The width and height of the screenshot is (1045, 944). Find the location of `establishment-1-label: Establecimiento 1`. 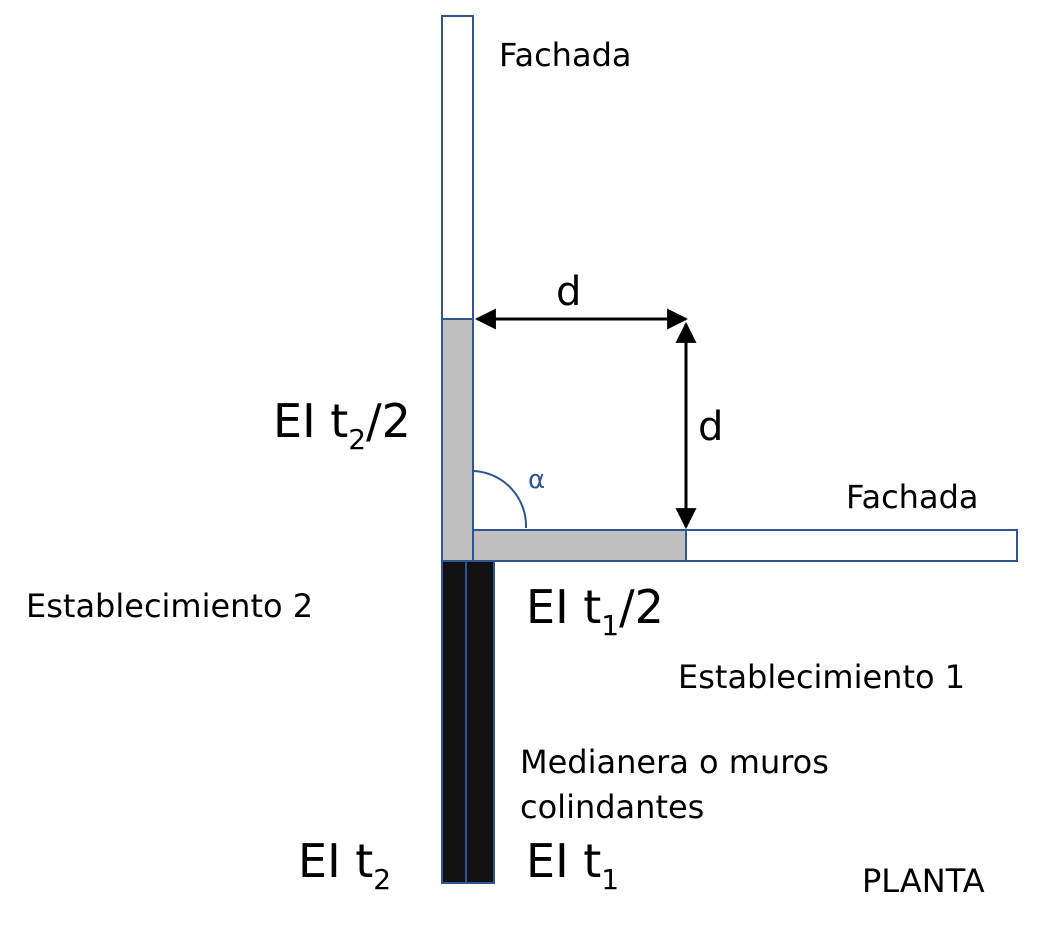

establishment-1-label: Establecimiento 1 is located at coordinates (821, 677).